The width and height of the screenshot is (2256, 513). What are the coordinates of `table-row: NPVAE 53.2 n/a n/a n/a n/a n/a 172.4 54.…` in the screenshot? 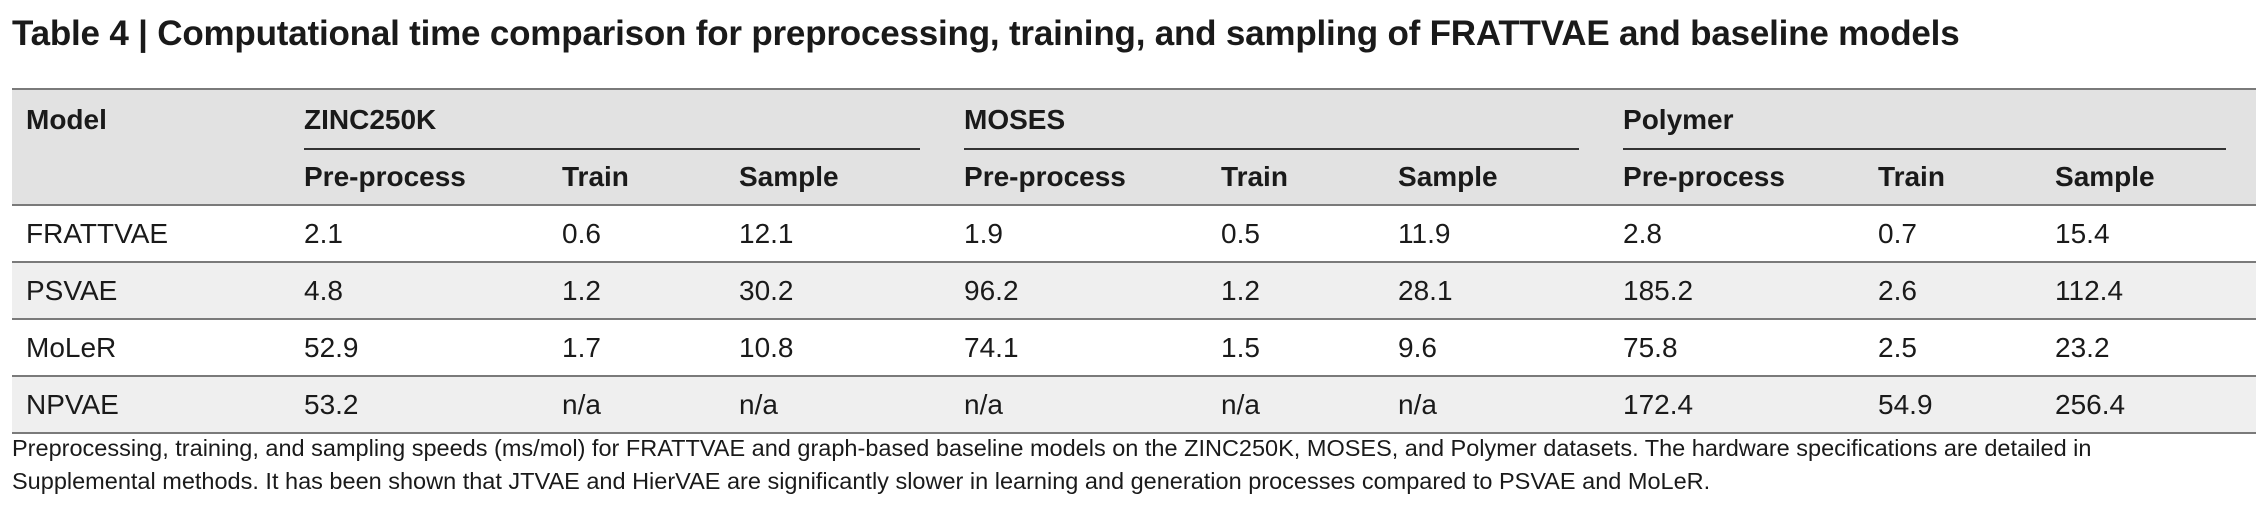 It's located at (1134, 404).